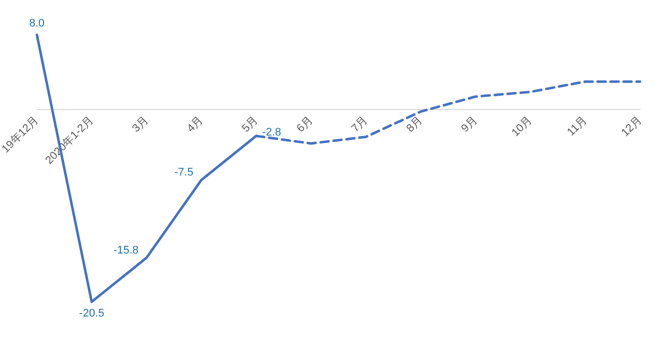  Describe the element at coordinates (195, 124) in the screenshot. I see `x-tick-label: 4月` at that location.